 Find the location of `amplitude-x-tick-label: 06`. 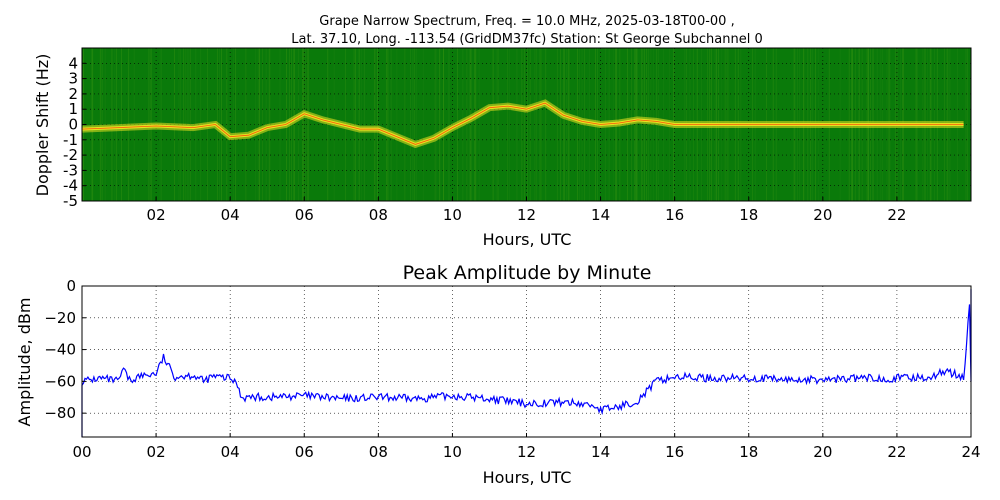

amplitude-x-tick-label: 06 is located at coordinates (304, 452).